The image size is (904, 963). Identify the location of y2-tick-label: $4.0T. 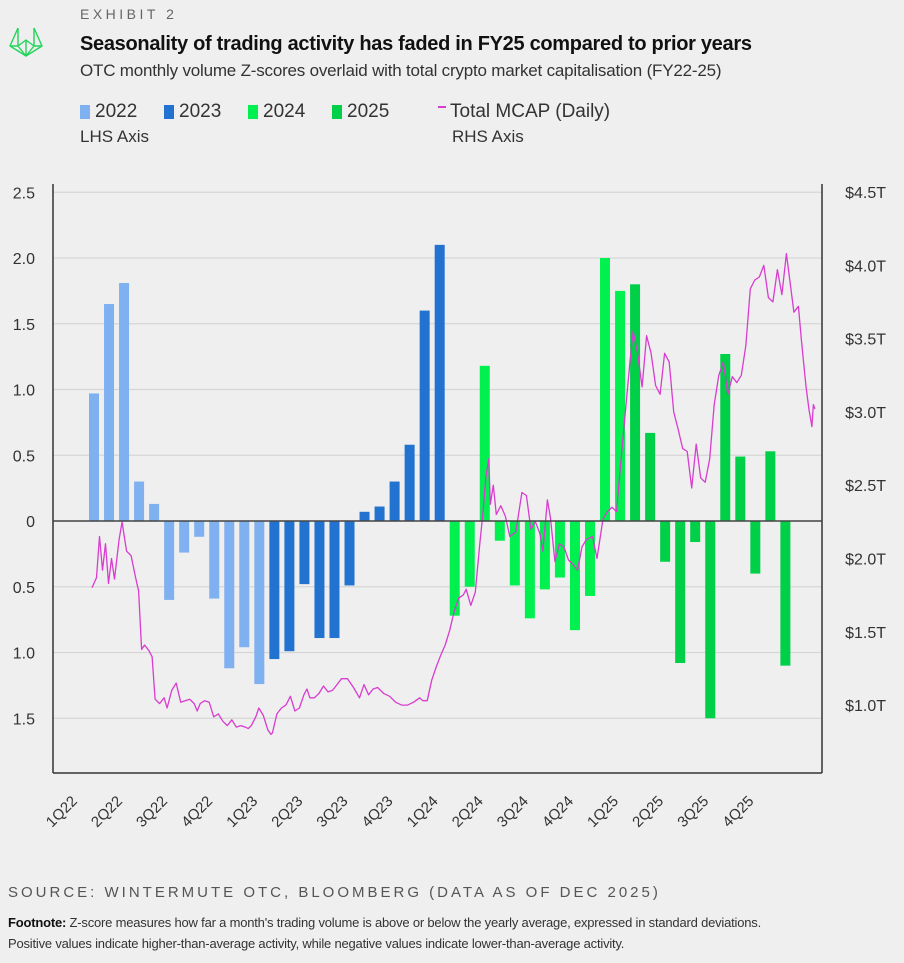
(865, 266).